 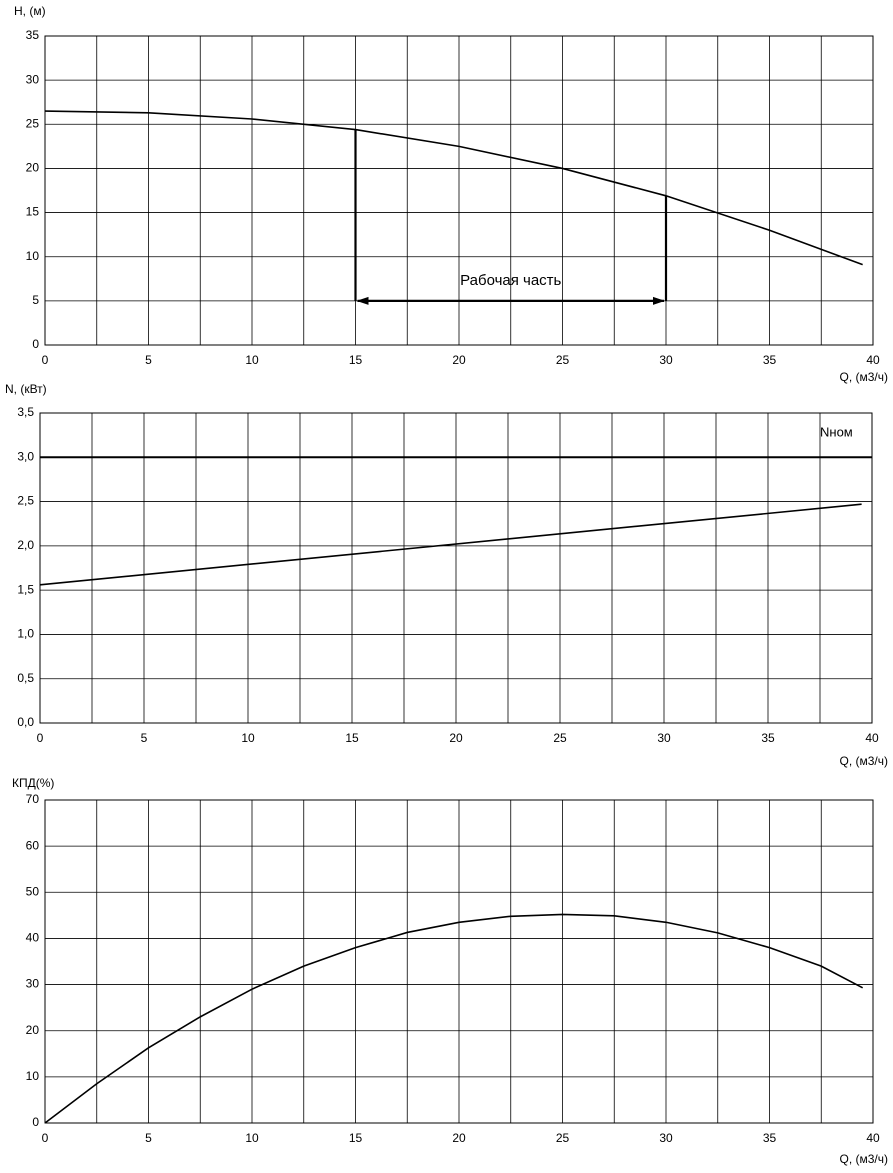 What do you see at coordinates (33, 845) in the screenshot?
I see `y-tick-label: 60` at bounding box center [33, 845].